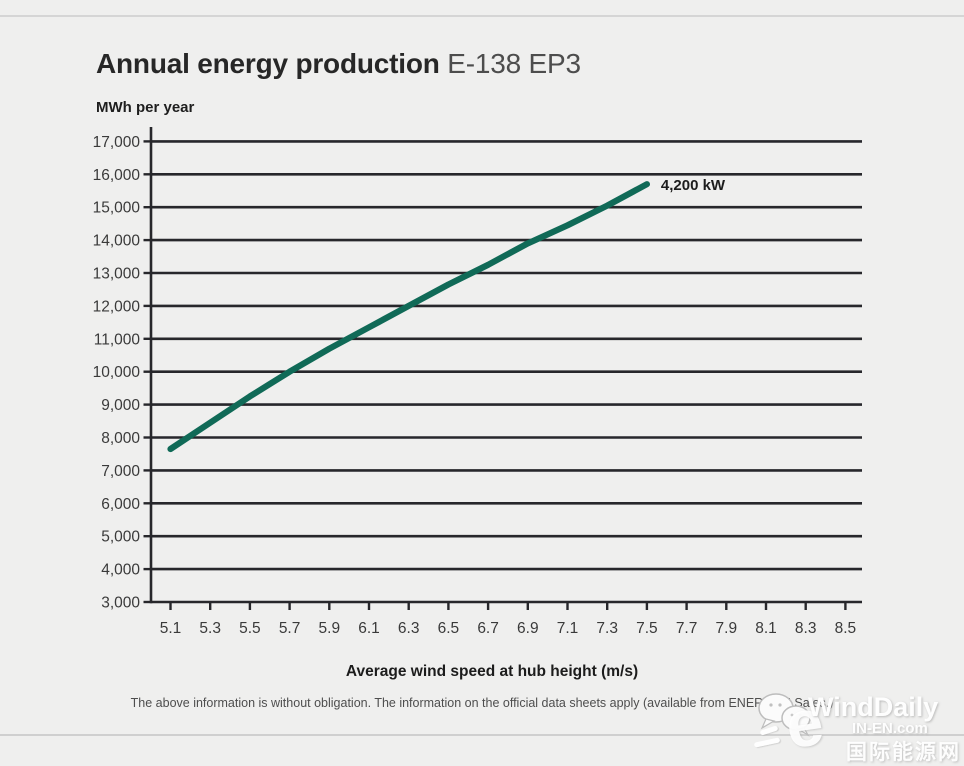 The width and height of the screenshot is (964, 766). What do you see at coordinates (117, 208) in the screenshot?
I see `y-tick-label: 15,000` at bounding box center [117, 208].